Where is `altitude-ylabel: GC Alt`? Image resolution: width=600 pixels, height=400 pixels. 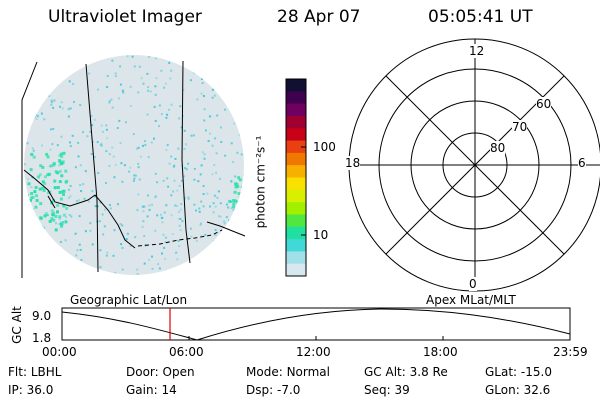 altitude-ylabel: GC Alt is located at coordinates (16, 325).